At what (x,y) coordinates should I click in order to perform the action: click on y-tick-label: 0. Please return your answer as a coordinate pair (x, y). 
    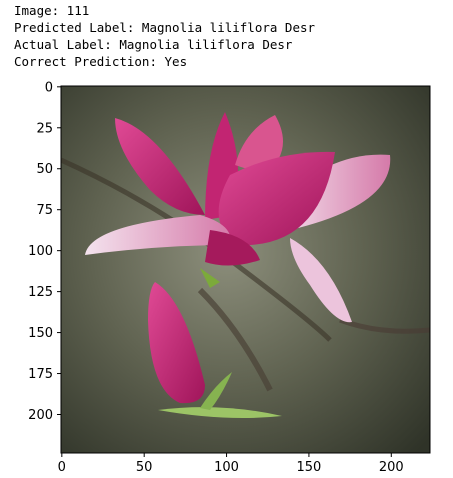
    Looking at the image, I should click on (49, 87).